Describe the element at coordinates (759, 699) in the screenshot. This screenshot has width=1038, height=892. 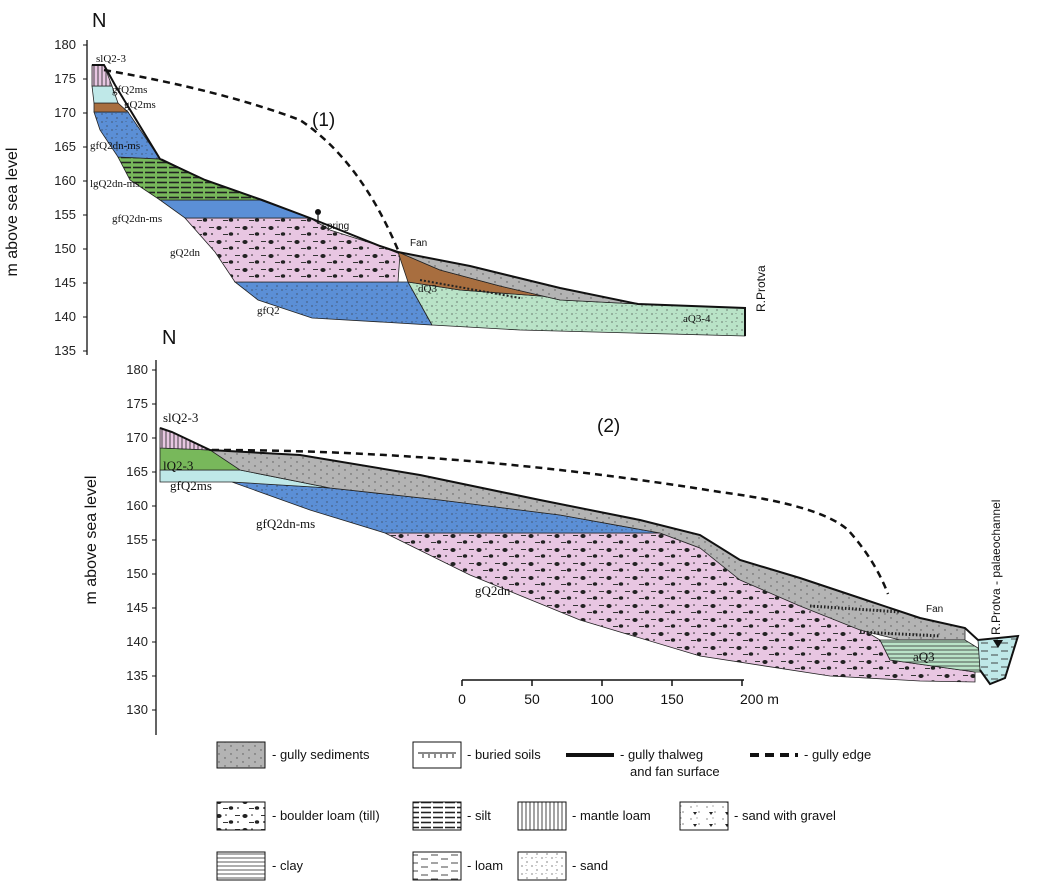
I see `scale-tick-label: 200 m` at that location.